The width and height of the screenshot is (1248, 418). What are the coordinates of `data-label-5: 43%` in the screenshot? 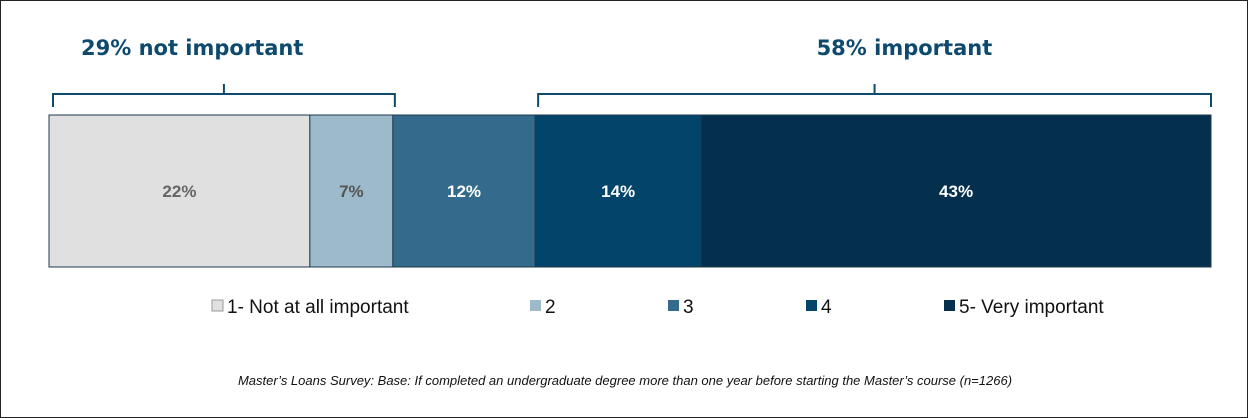 It's located at (956, 191).